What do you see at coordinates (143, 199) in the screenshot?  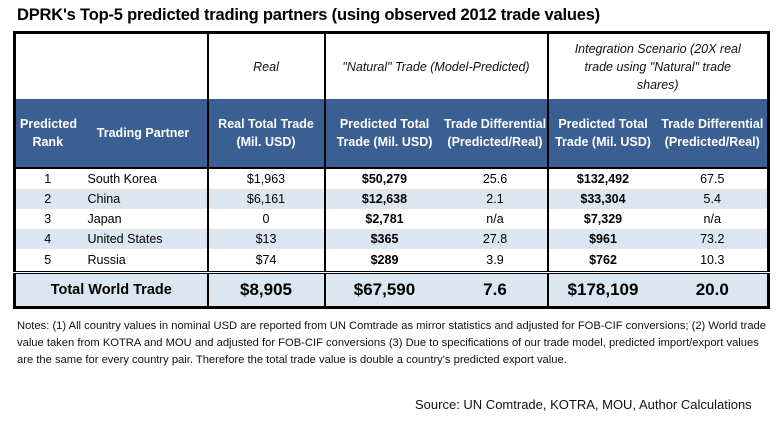 I see `partner-cell: China` at bounding box center [143, 199].